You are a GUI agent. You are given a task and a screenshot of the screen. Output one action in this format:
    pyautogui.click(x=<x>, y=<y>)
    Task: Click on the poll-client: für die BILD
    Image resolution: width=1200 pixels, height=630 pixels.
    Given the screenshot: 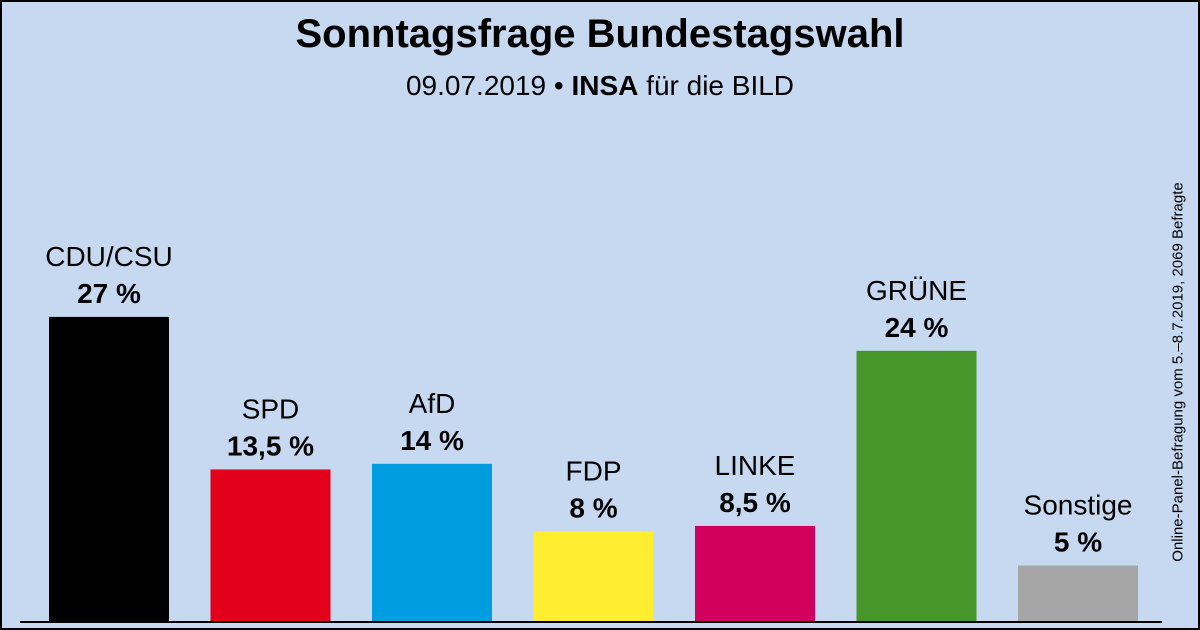 What is the action you would take?
    pyautogui.click(x=720, y=85)
    